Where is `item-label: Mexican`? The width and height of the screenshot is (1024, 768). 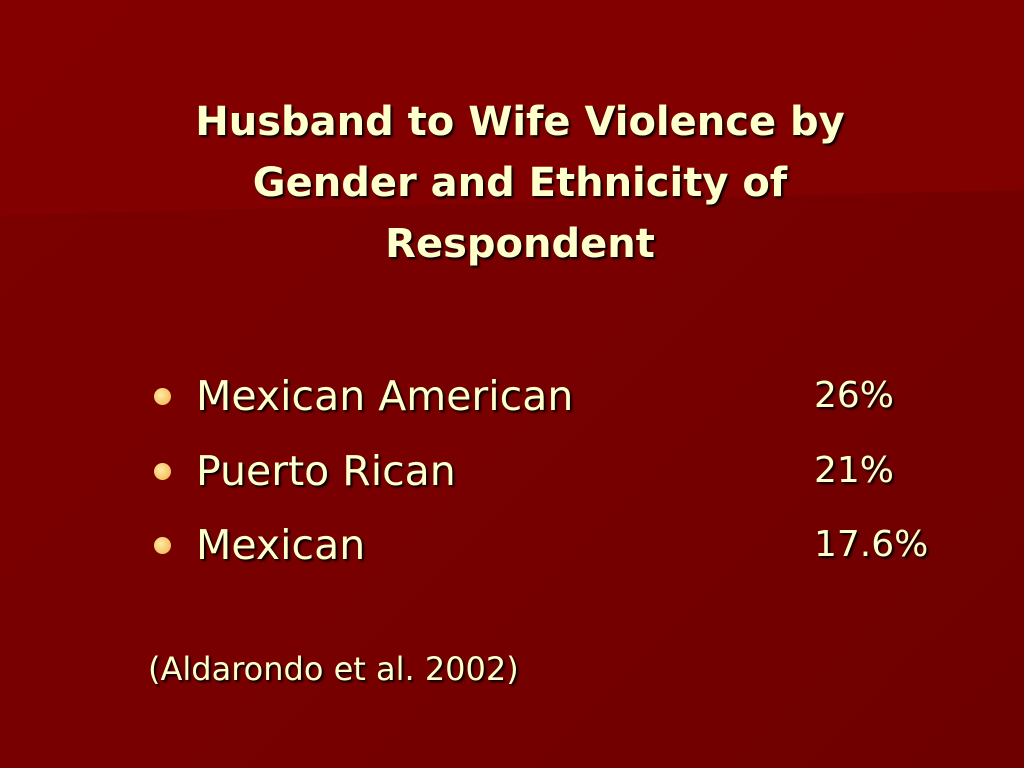 item-label: Mexican is located at coordinates (281, 545).